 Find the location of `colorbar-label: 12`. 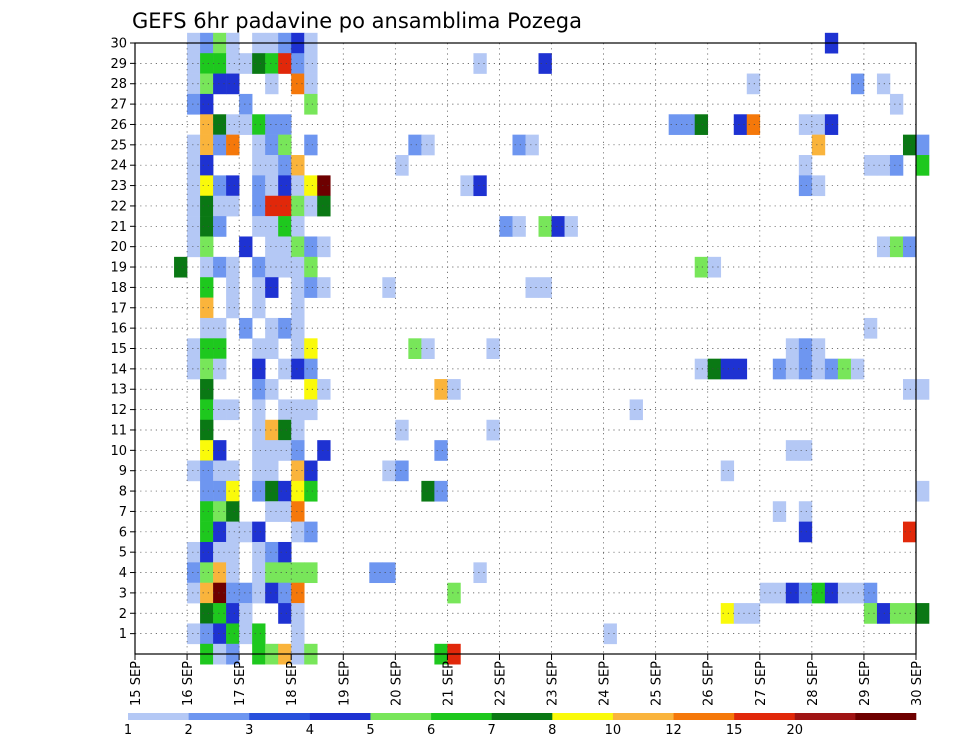

colorbar-label: 12 is located at coordinates (673, 730).